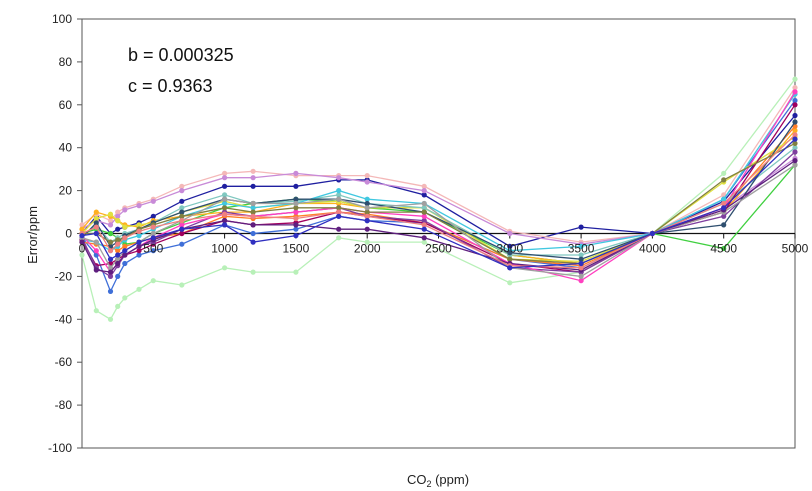 The image size is (812, 491). I want to click on annotation-b: b = 0.000325, so click(181, 55).